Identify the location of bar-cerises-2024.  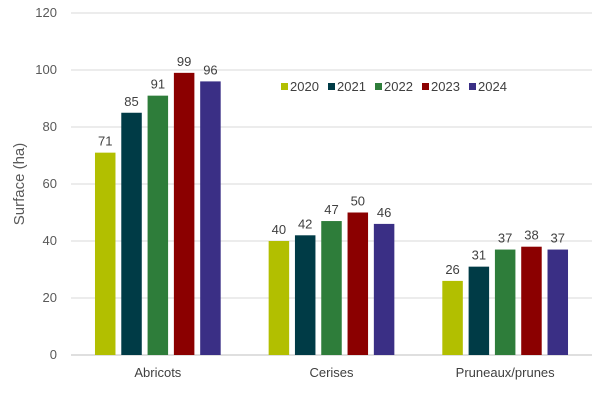
(384, 289).